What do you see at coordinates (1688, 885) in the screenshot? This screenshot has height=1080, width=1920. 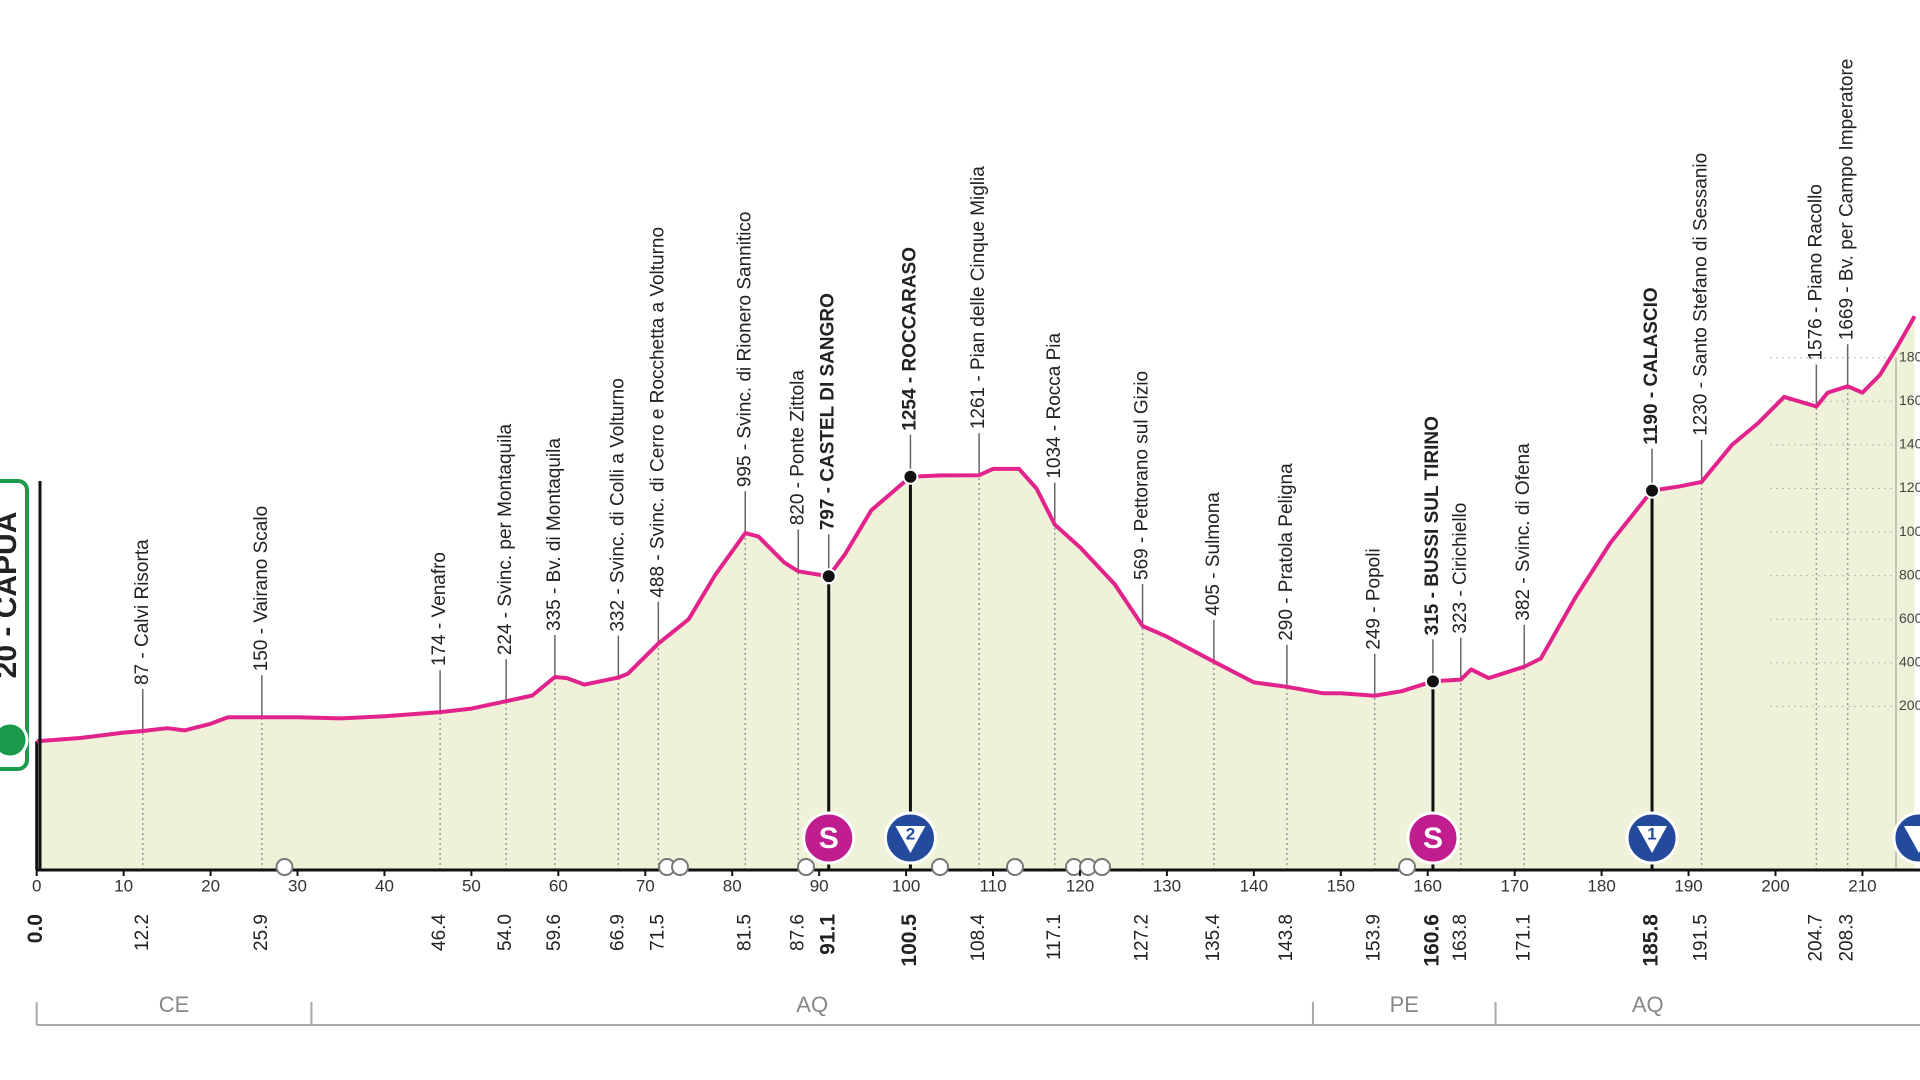 I see `x-tick-label: 190` at bounding box center [1688, 885].